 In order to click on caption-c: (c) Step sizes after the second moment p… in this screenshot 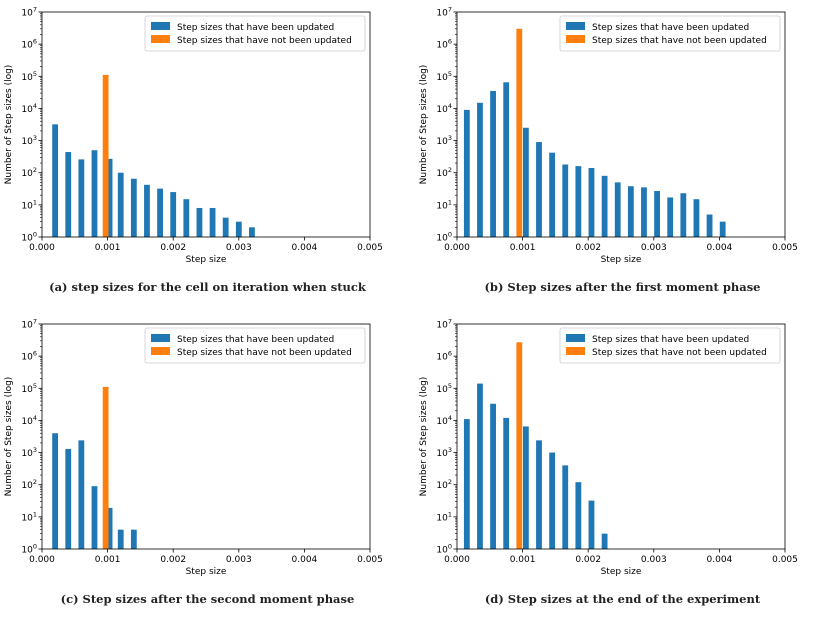, I will do `click(207, 599)`.